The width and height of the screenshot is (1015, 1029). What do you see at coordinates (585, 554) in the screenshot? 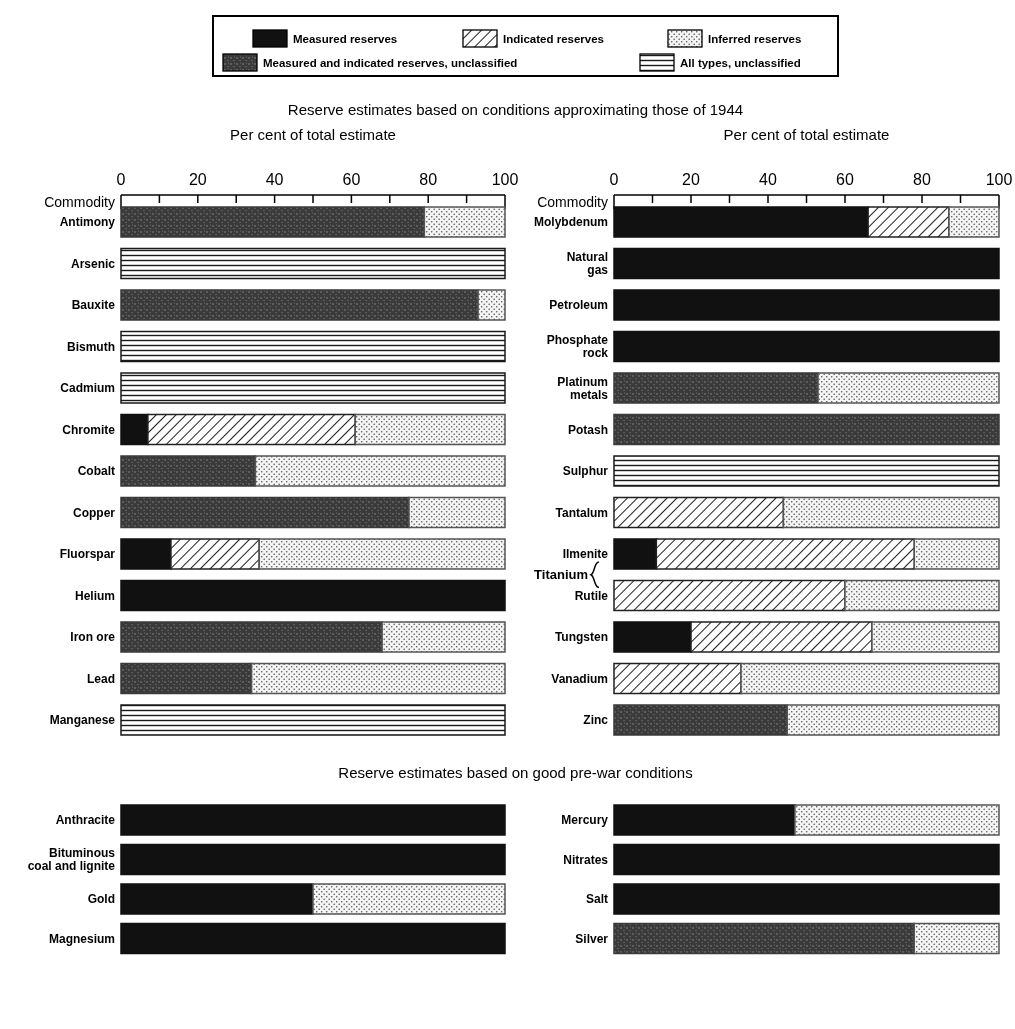
I see `y-tick-label: Ilmenite` at bounding box center [585, 554].